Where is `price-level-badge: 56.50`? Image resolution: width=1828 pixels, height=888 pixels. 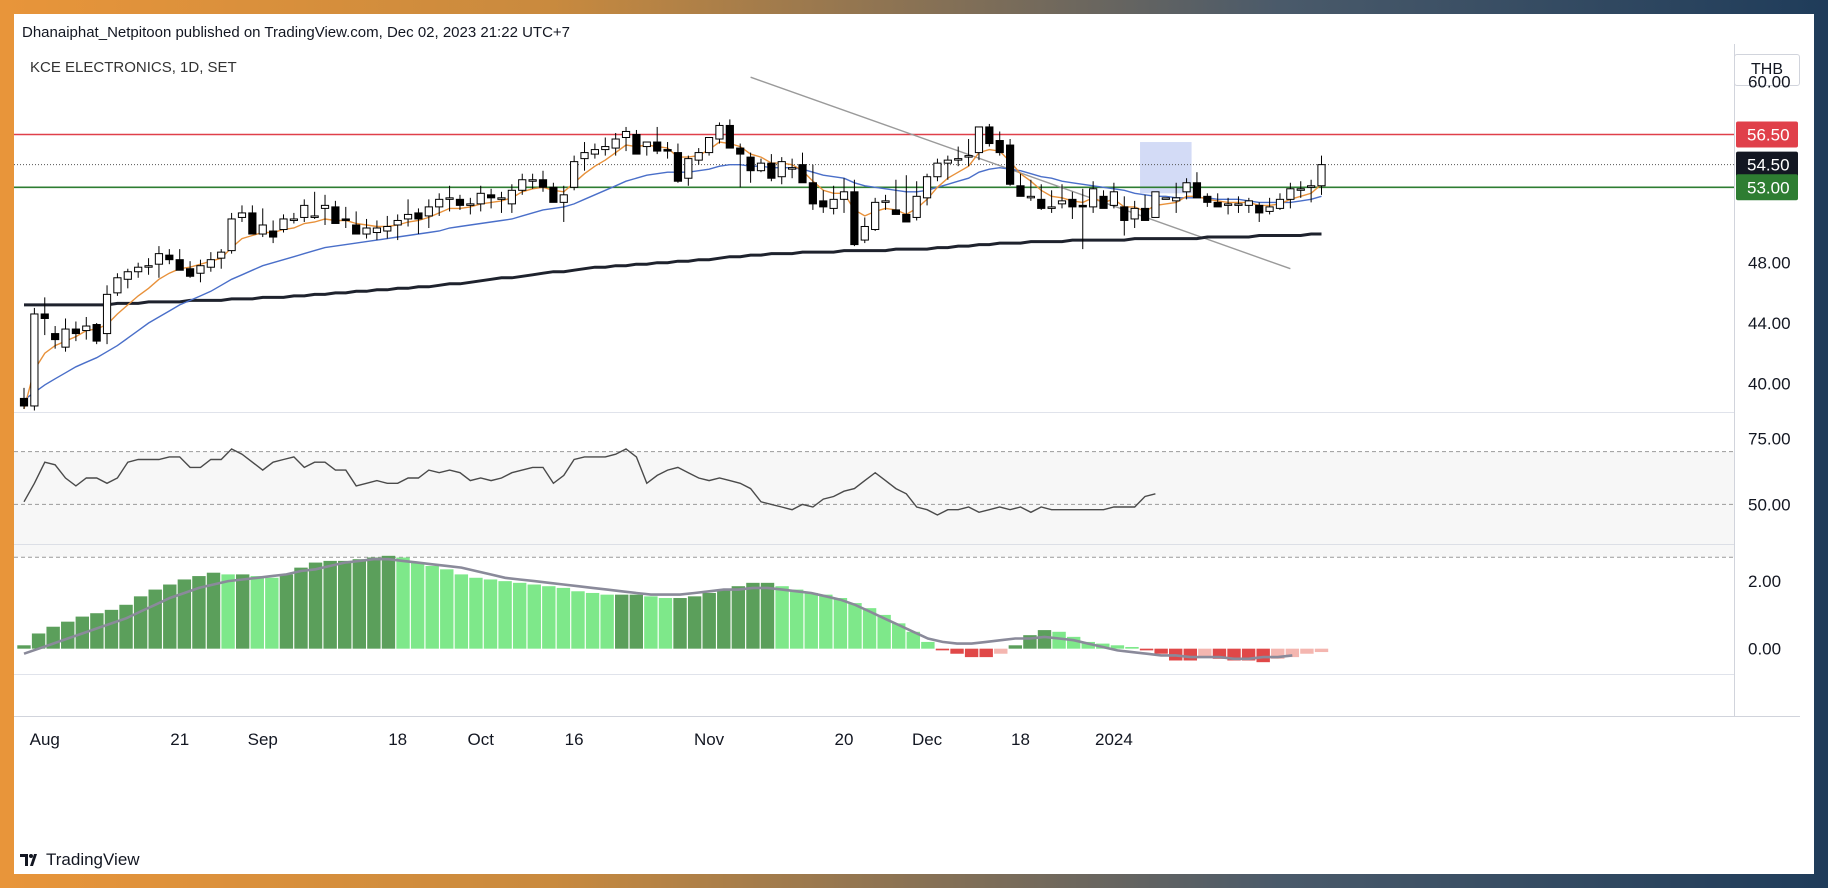
price-level-badge: 56.50 is located at coordinates (1767, 134).